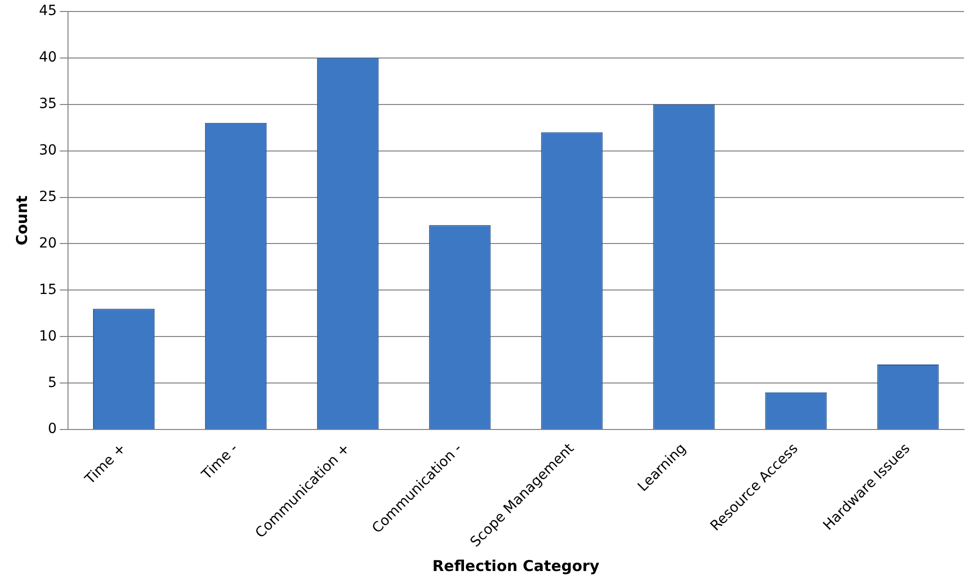 The height and width of the screenshot is (588, 974). What do you see at coordinates (47, 336) in the screenshot?
I see `y-tick-label: 10` at bounding box center [47, 336].